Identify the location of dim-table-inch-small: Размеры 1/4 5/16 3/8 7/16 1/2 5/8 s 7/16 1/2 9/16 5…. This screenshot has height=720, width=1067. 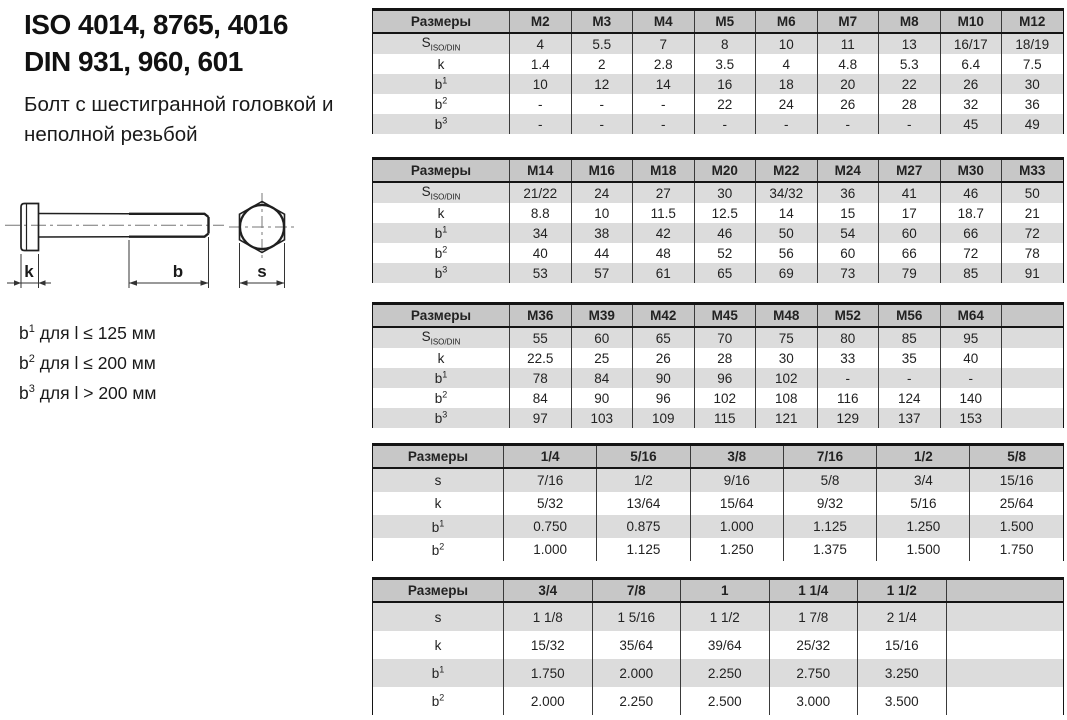
(718, 502).